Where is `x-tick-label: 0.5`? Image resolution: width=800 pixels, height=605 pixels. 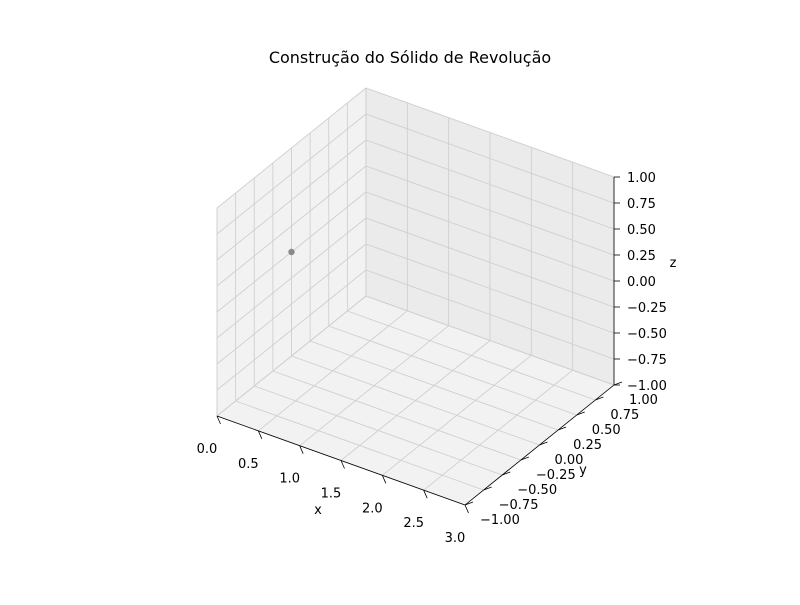 x-tick-label: 0.5 is located at coordinates (248, 464).